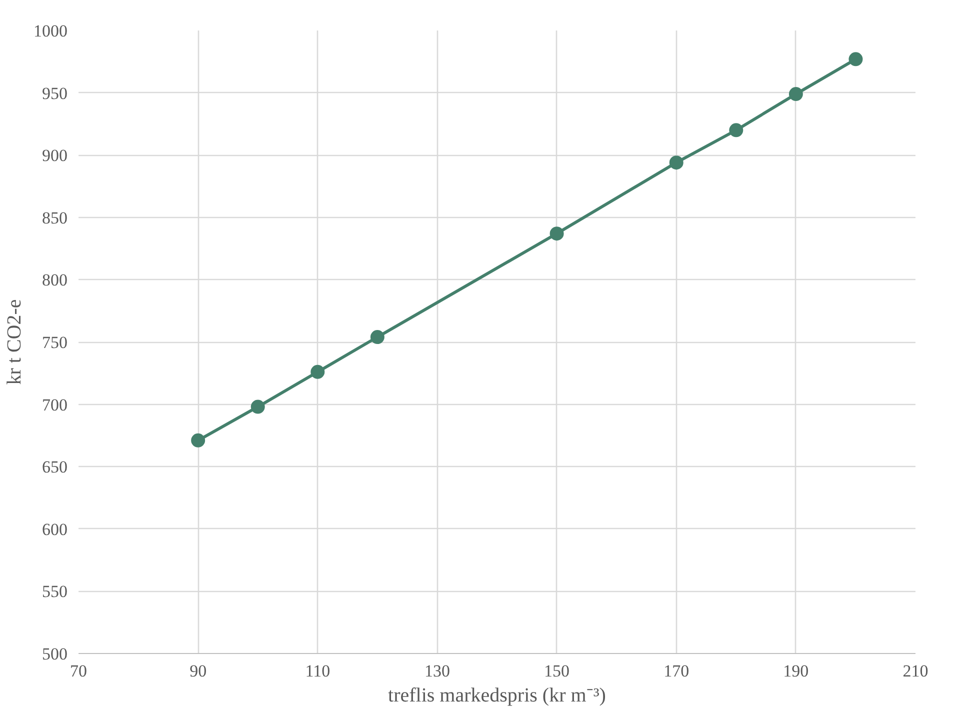  I want to click on y-axis-title: kr t CO2-e, so click(15, 342).